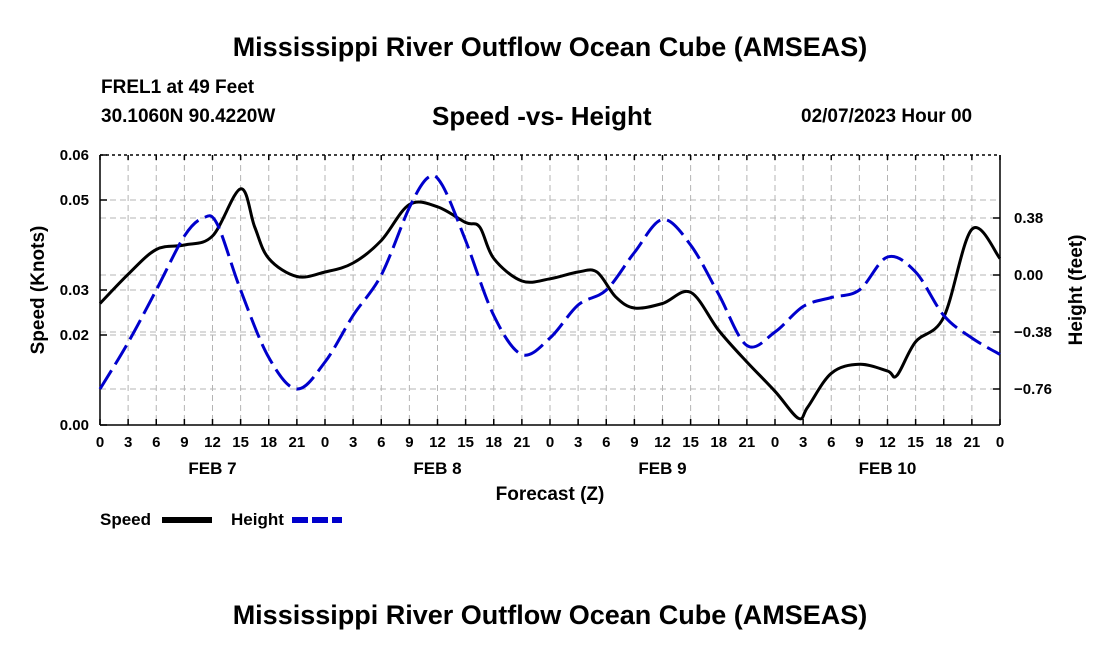 The height and width of the screenshot is (650, 1100). What do you see at coordinates (1028, 218) in the screenshot?
I see `y-right-tick-label: 0.38` at bounding box center [1028, 218].